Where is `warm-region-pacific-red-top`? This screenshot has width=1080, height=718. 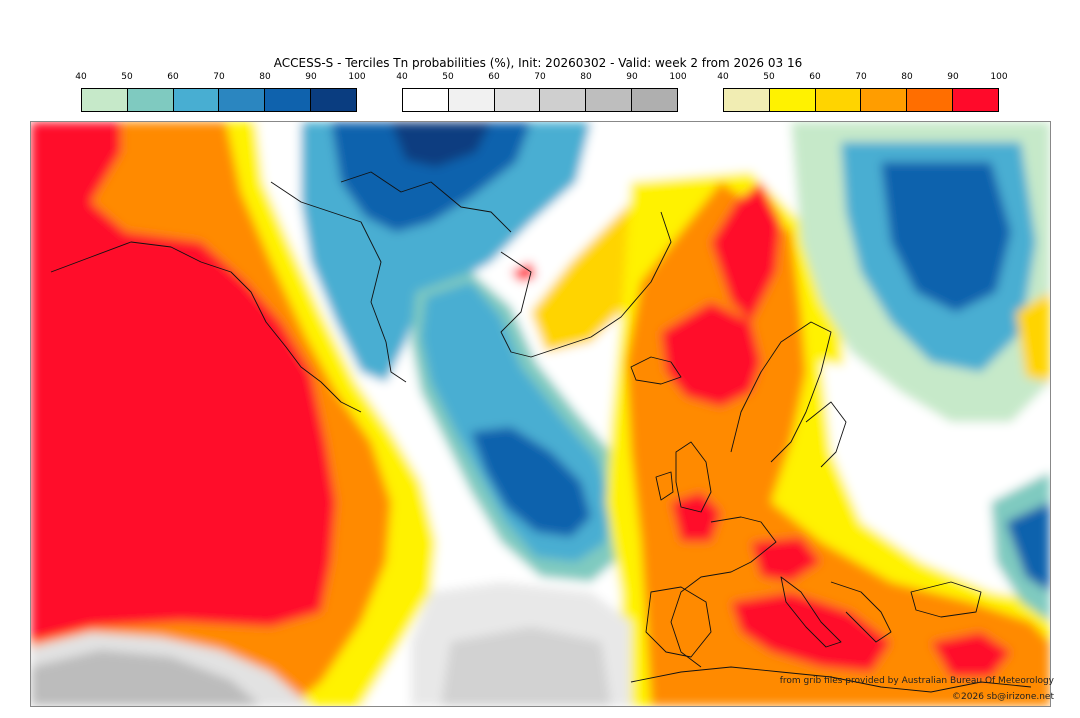 warm-region-pacific-red-top is located at coordinates (68, 169).